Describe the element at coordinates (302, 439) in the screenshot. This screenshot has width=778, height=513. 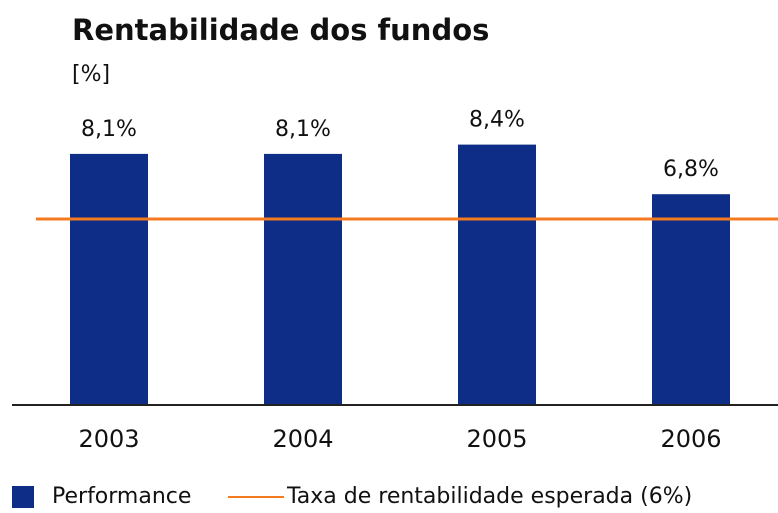
I see `x-tick-label: 2004` at that location.